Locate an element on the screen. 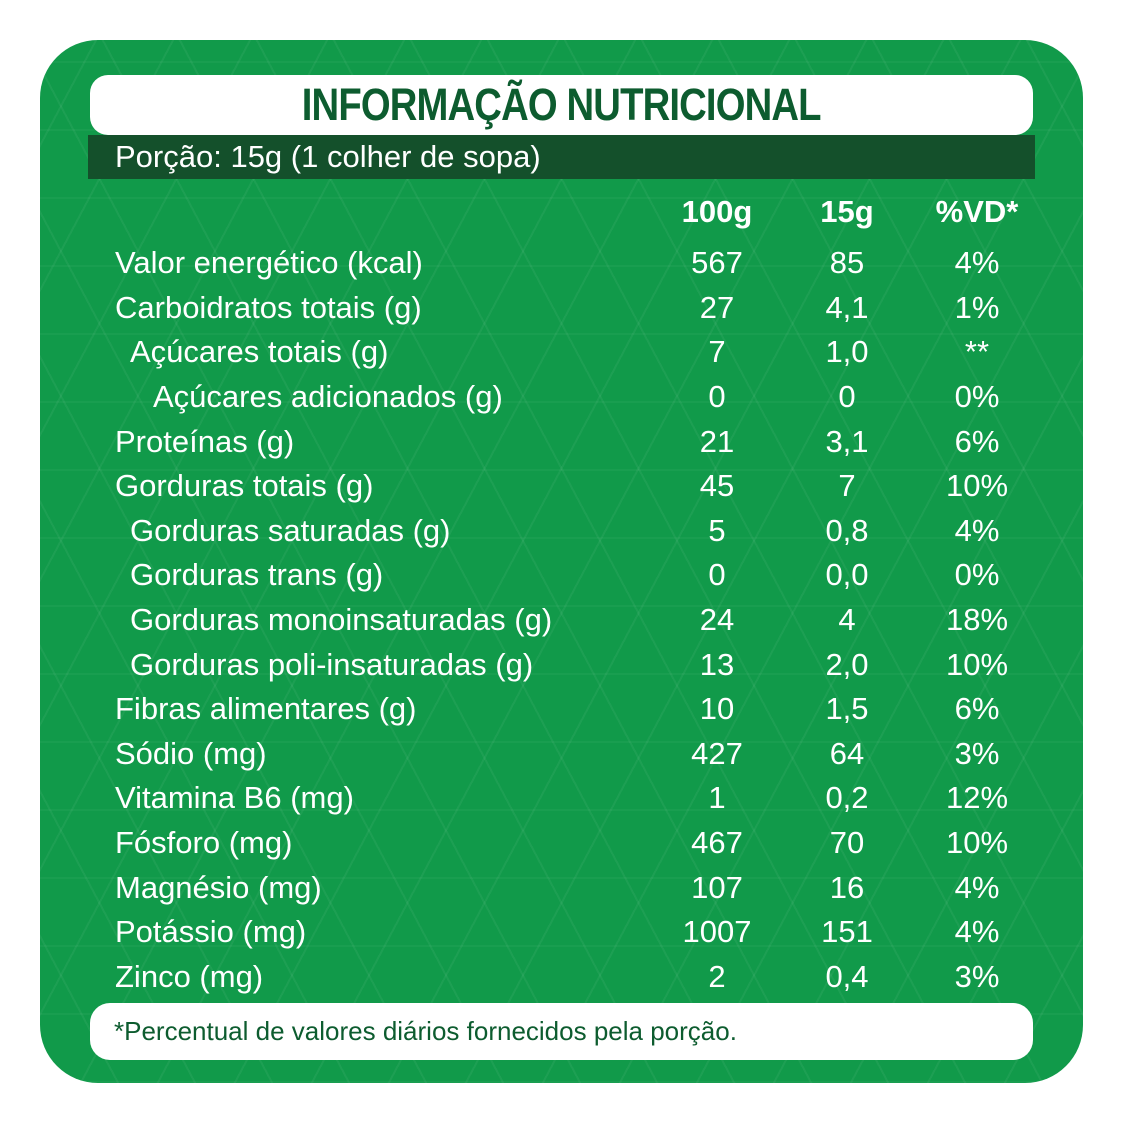 The height and width of the screenshot is (1123, 1123). row-value-100g: 107 is located at coordinates (717, 887).